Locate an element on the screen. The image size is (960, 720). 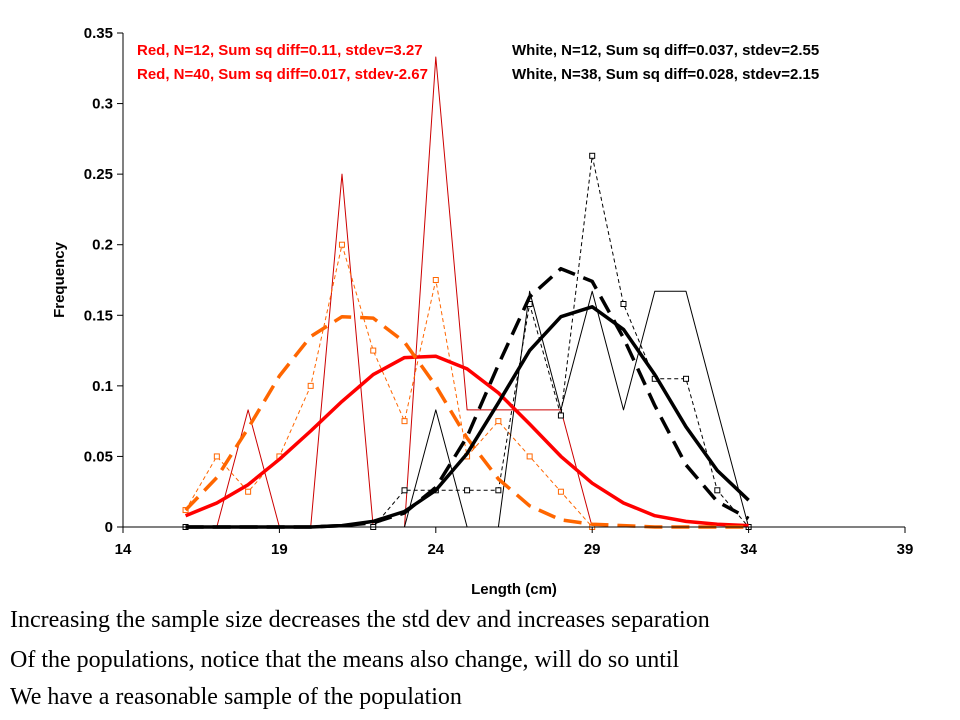
x-axis-title: Length (cm) is located at coordinates (514, 589).